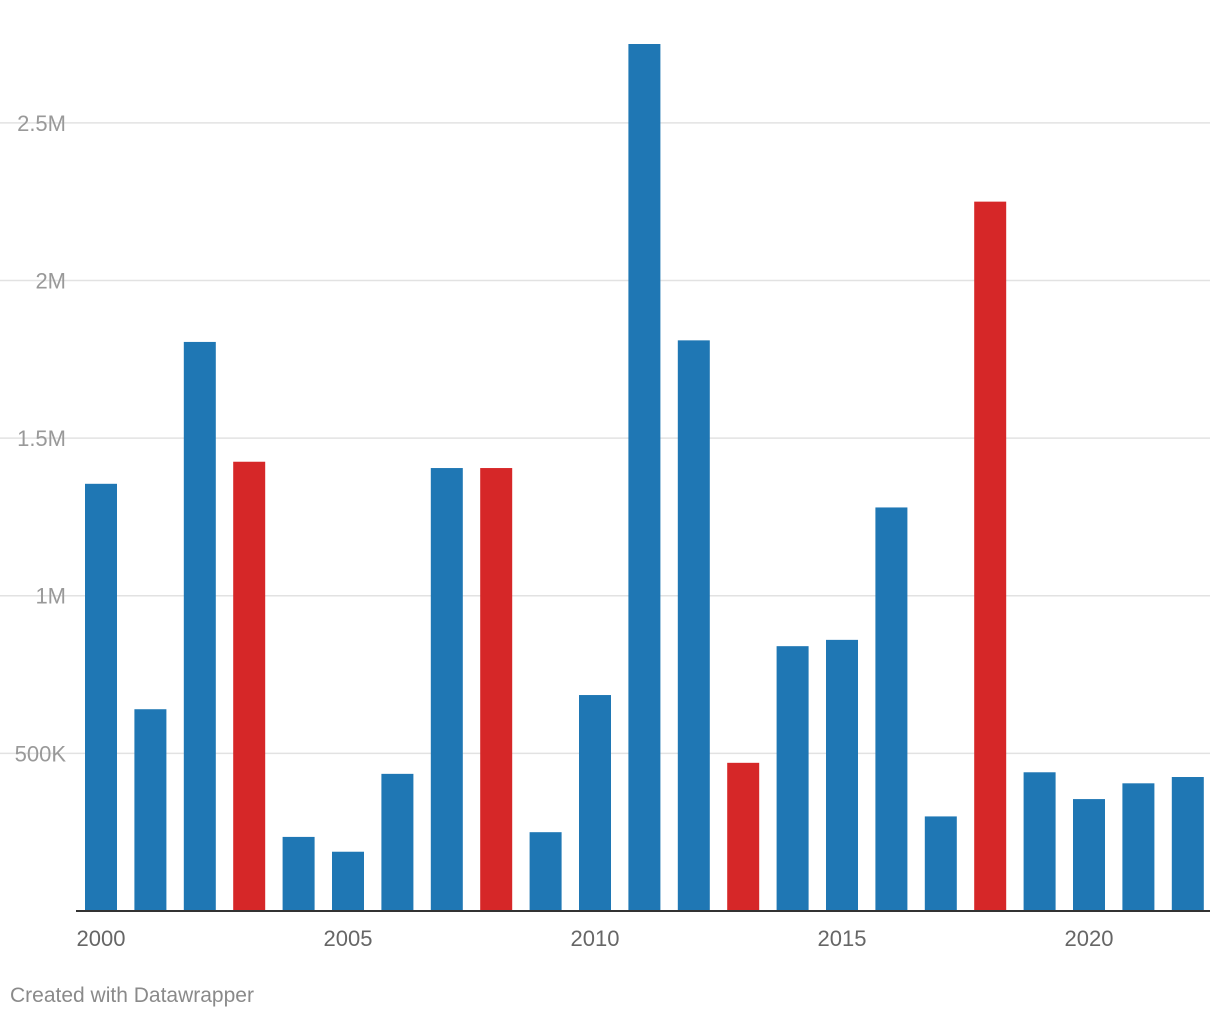 The width and height of the screenshot is (1220, 1020). Describe the element at coordinates (842, 775) in the screenshot. I see `bar-2015` at that location.